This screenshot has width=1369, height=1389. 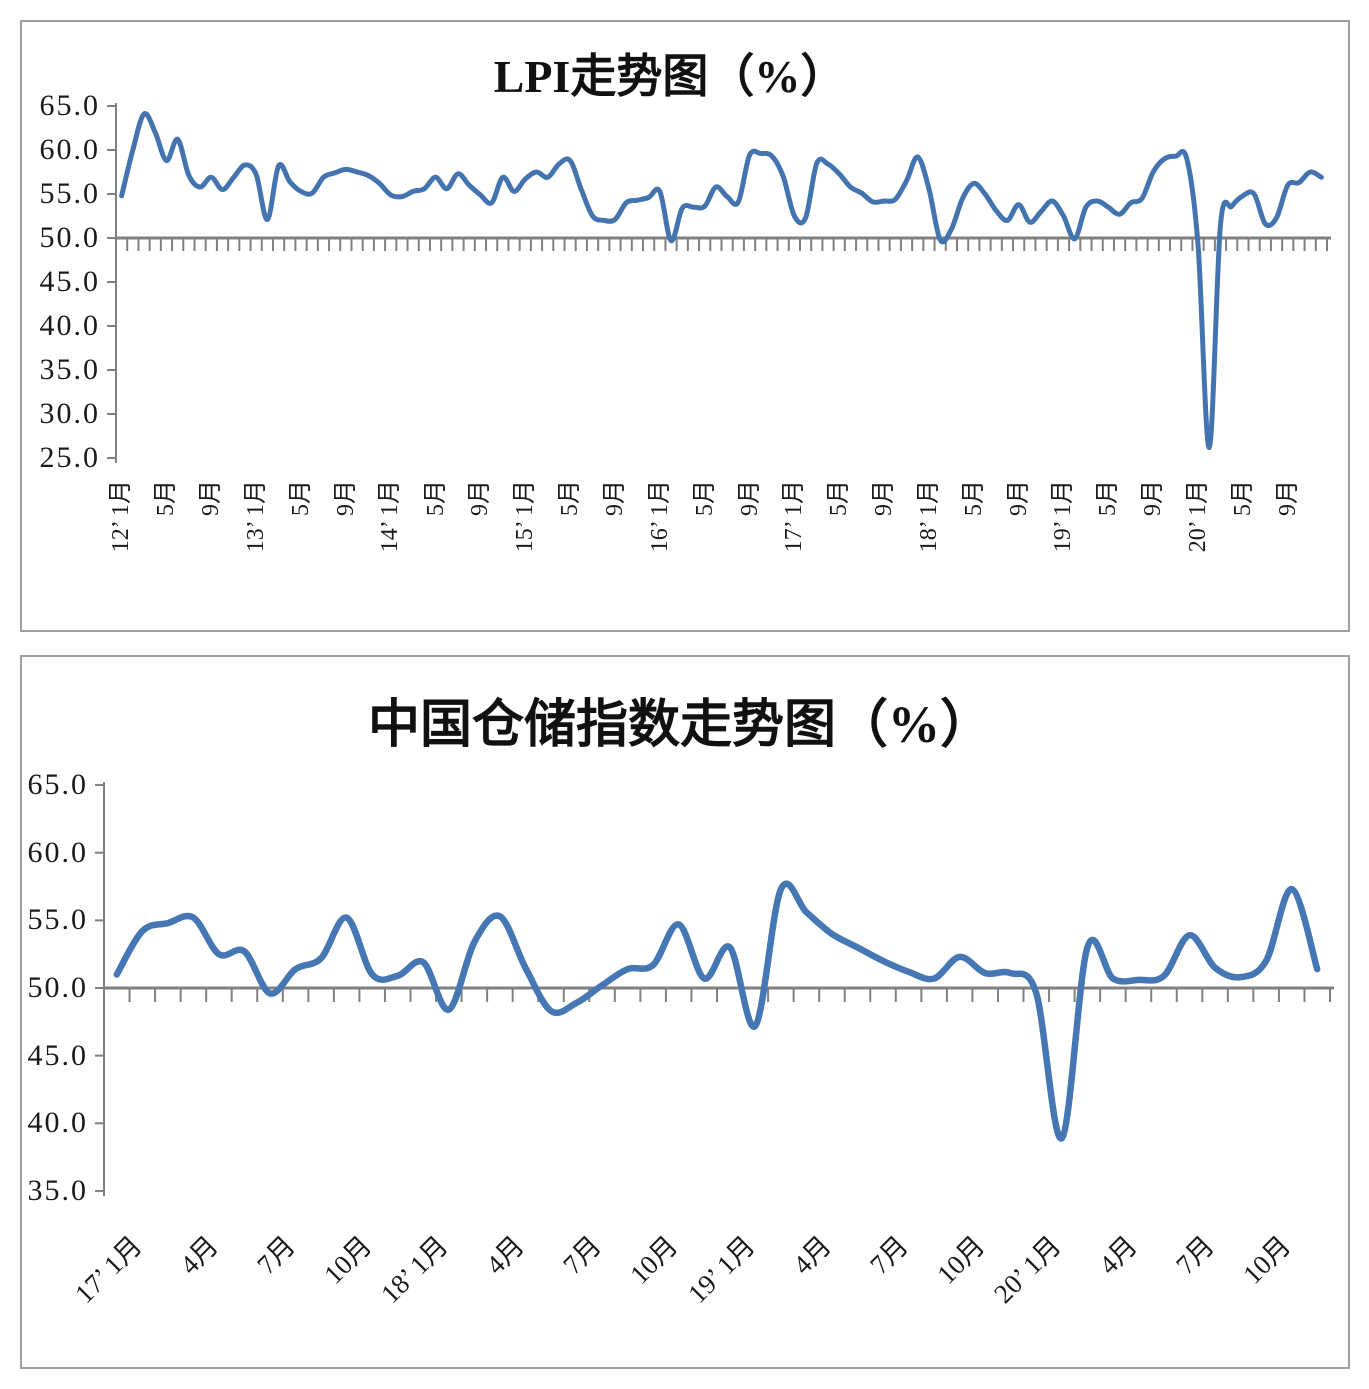 I want to click on lpi-x-axis-label-text: 12’ 1月, so click(x=121, y=516).